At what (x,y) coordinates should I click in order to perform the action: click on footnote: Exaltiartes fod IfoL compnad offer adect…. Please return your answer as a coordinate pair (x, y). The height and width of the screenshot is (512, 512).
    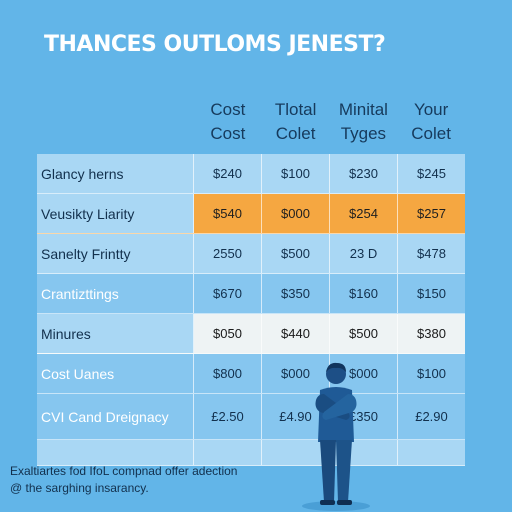
    Looking at the image, I should click on (160, 480).